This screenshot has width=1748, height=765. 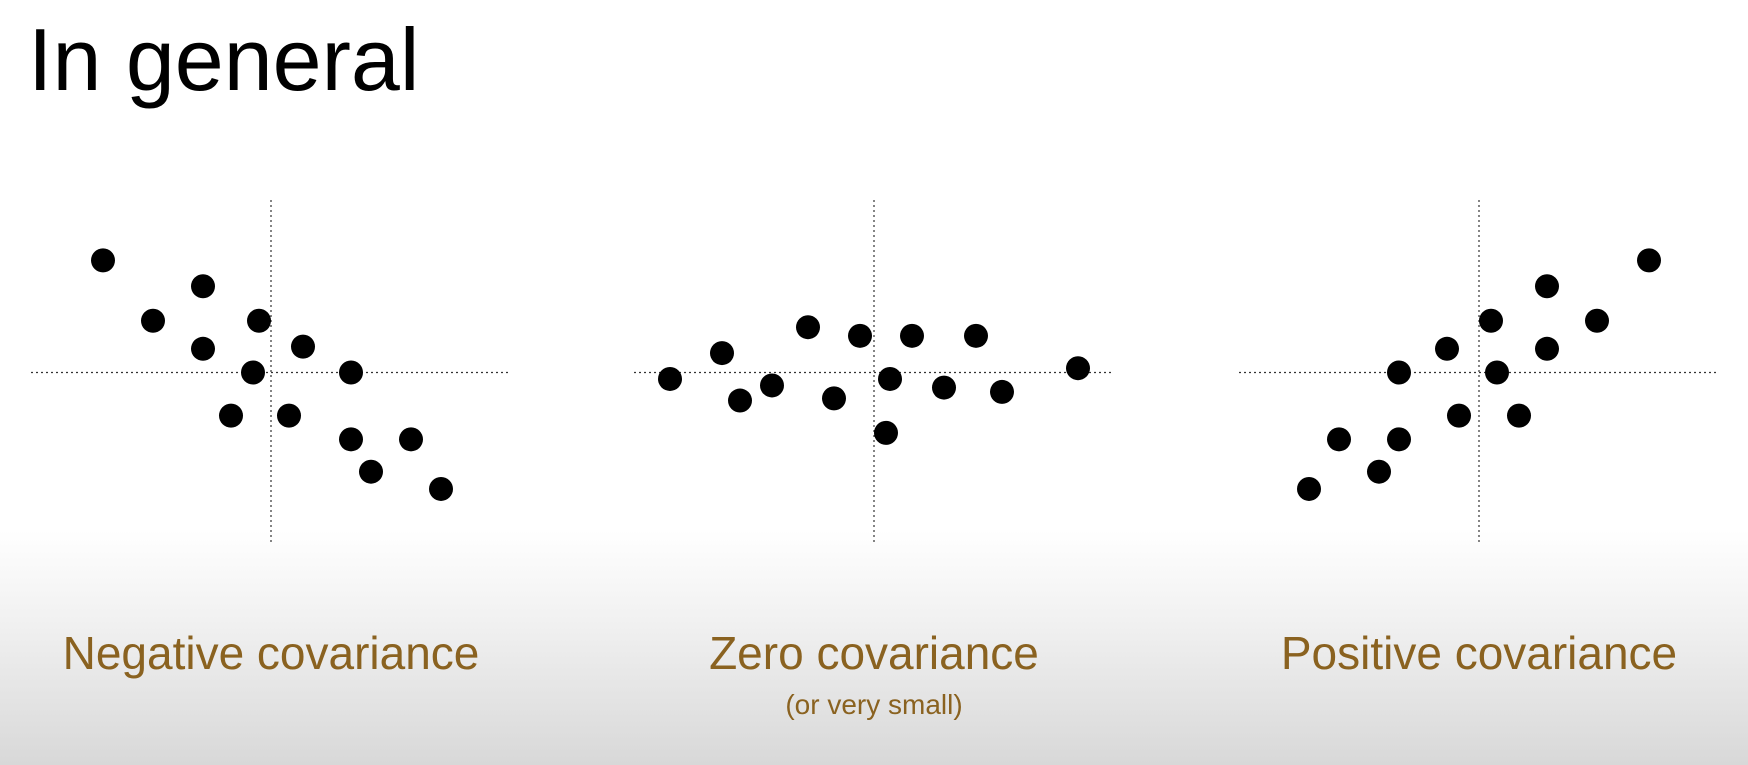 I want to click on positive-covariance-plot, so click(x=1479, y=372).